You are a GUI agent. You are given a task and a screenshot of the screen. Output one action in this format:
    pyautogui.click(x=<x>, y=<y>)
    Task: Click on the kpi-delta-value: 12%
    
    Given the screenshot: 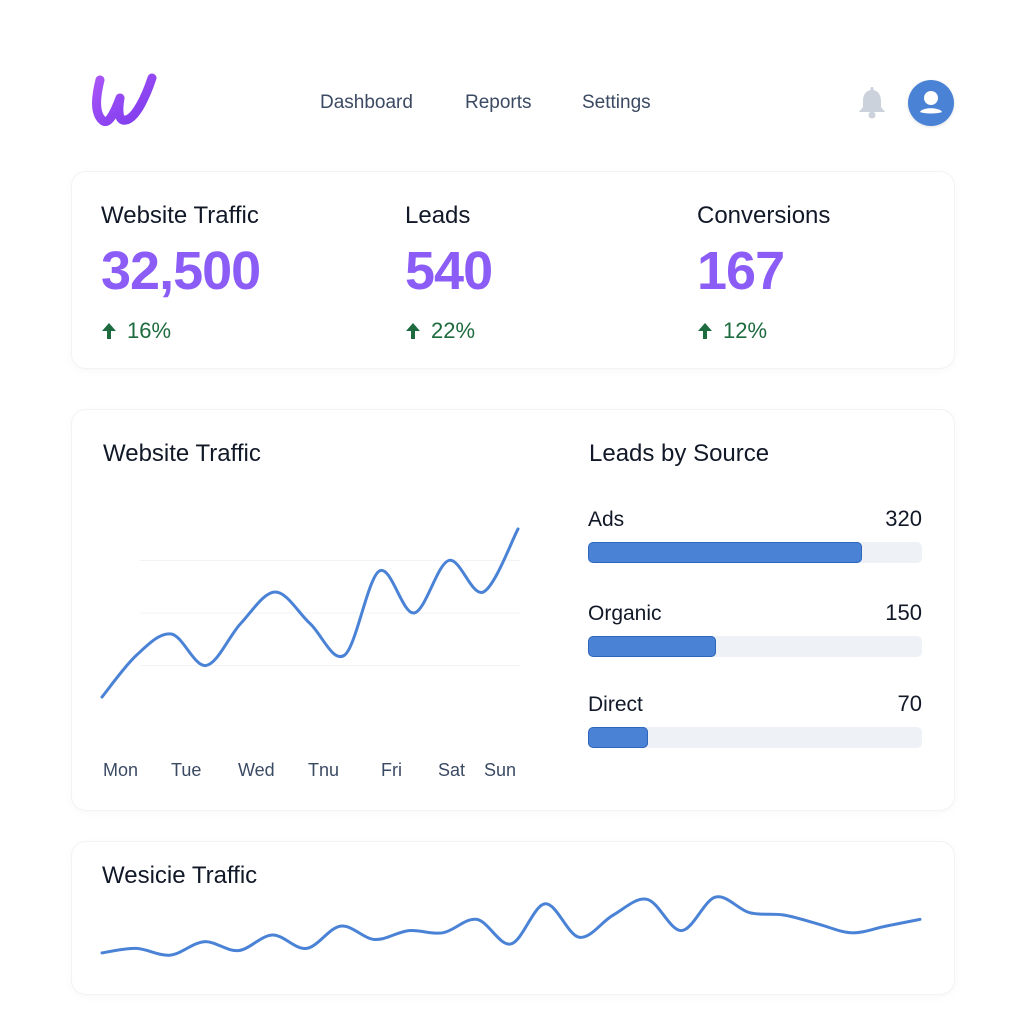 What is the action you would take?
    pyautogui.click(x=745, y=330)
    